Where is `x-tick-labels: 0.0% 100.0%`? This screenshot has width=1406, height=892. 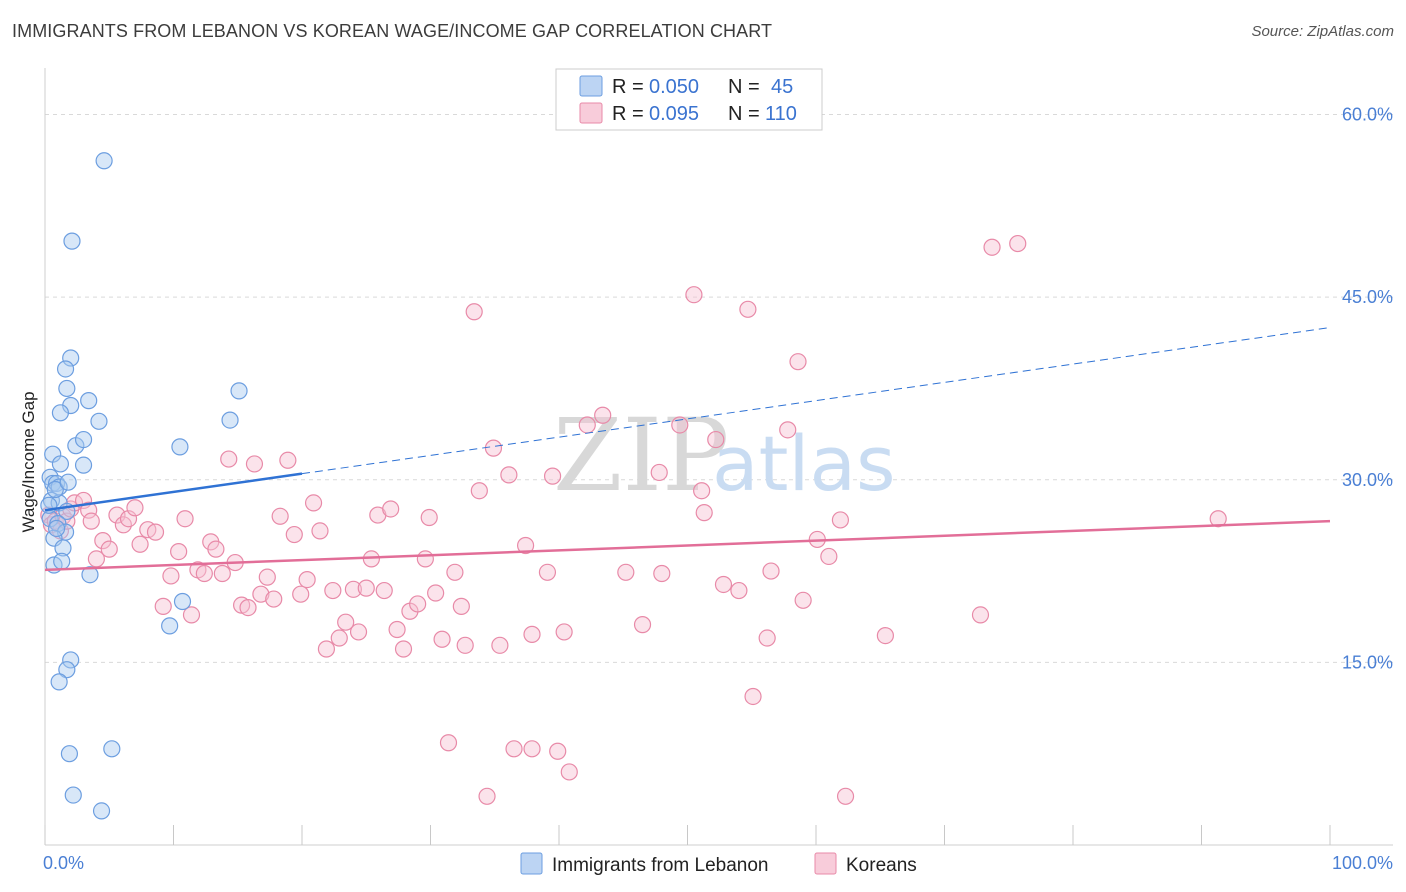
x-tick-labels: 0.0% 100.0% is located at coordinates (718, 863).